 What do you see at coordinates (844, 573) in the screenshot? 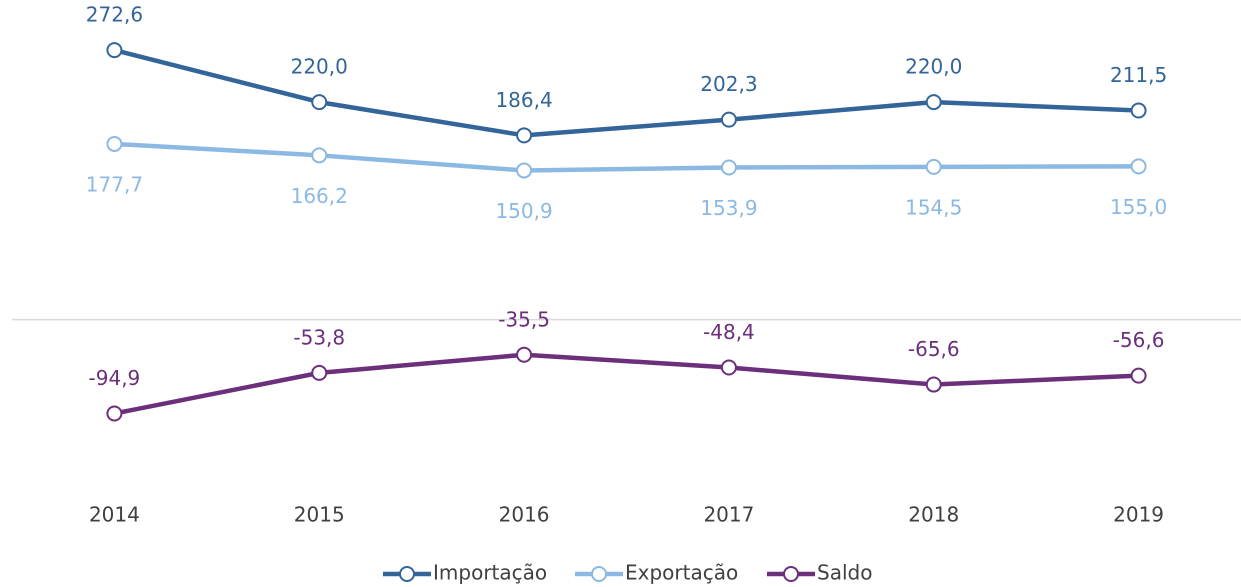
I see `legend-label: Saldo` at bounding box center [844, 573].